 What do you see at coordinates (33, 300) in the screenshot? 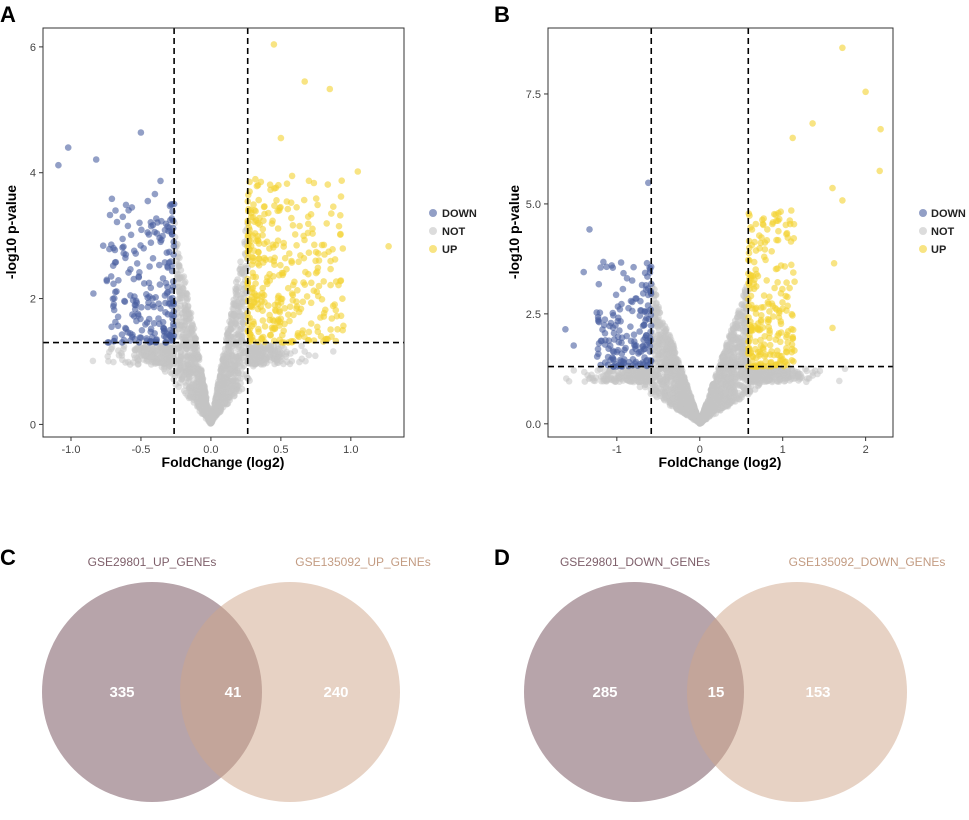
I see `y-tick-label: 2` at bounding box center [33, 300].